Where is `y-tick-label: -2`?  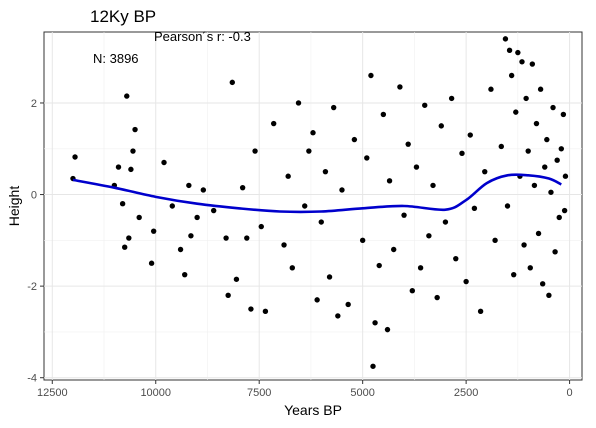
y-tick-label: -2 is located at coordinates (32, 287).